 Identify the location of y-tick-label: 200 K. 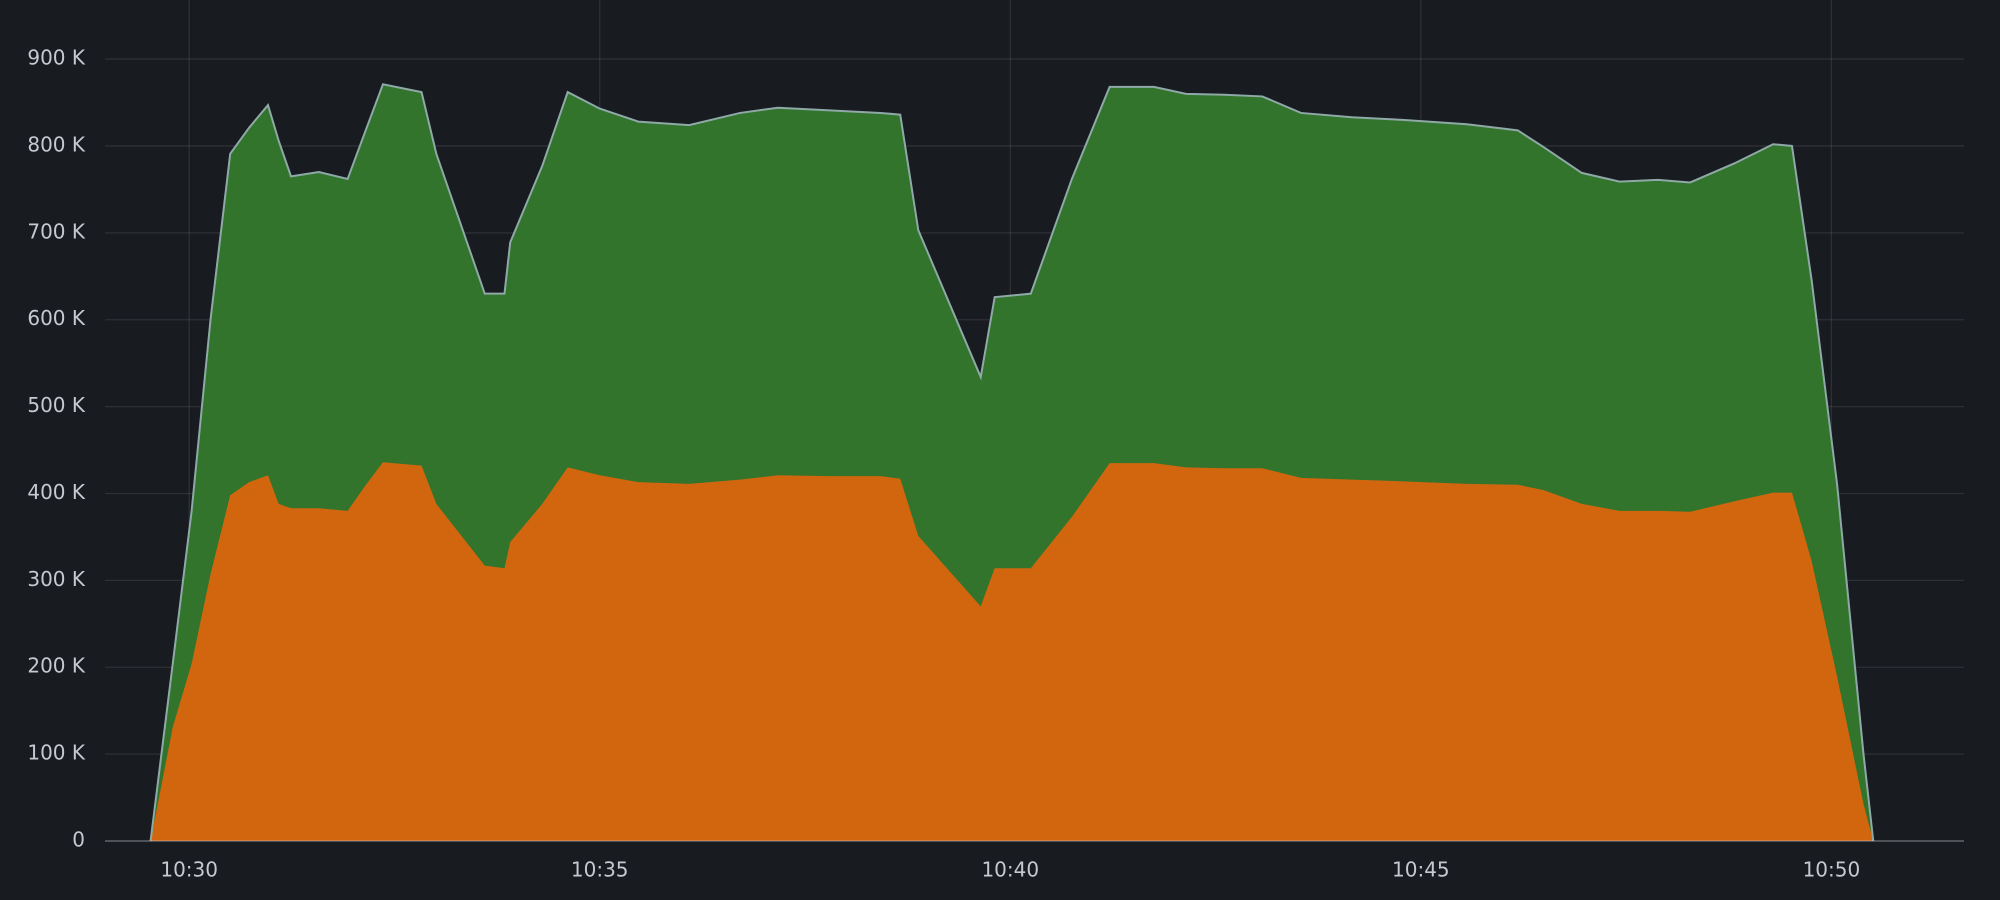
(56, 666).